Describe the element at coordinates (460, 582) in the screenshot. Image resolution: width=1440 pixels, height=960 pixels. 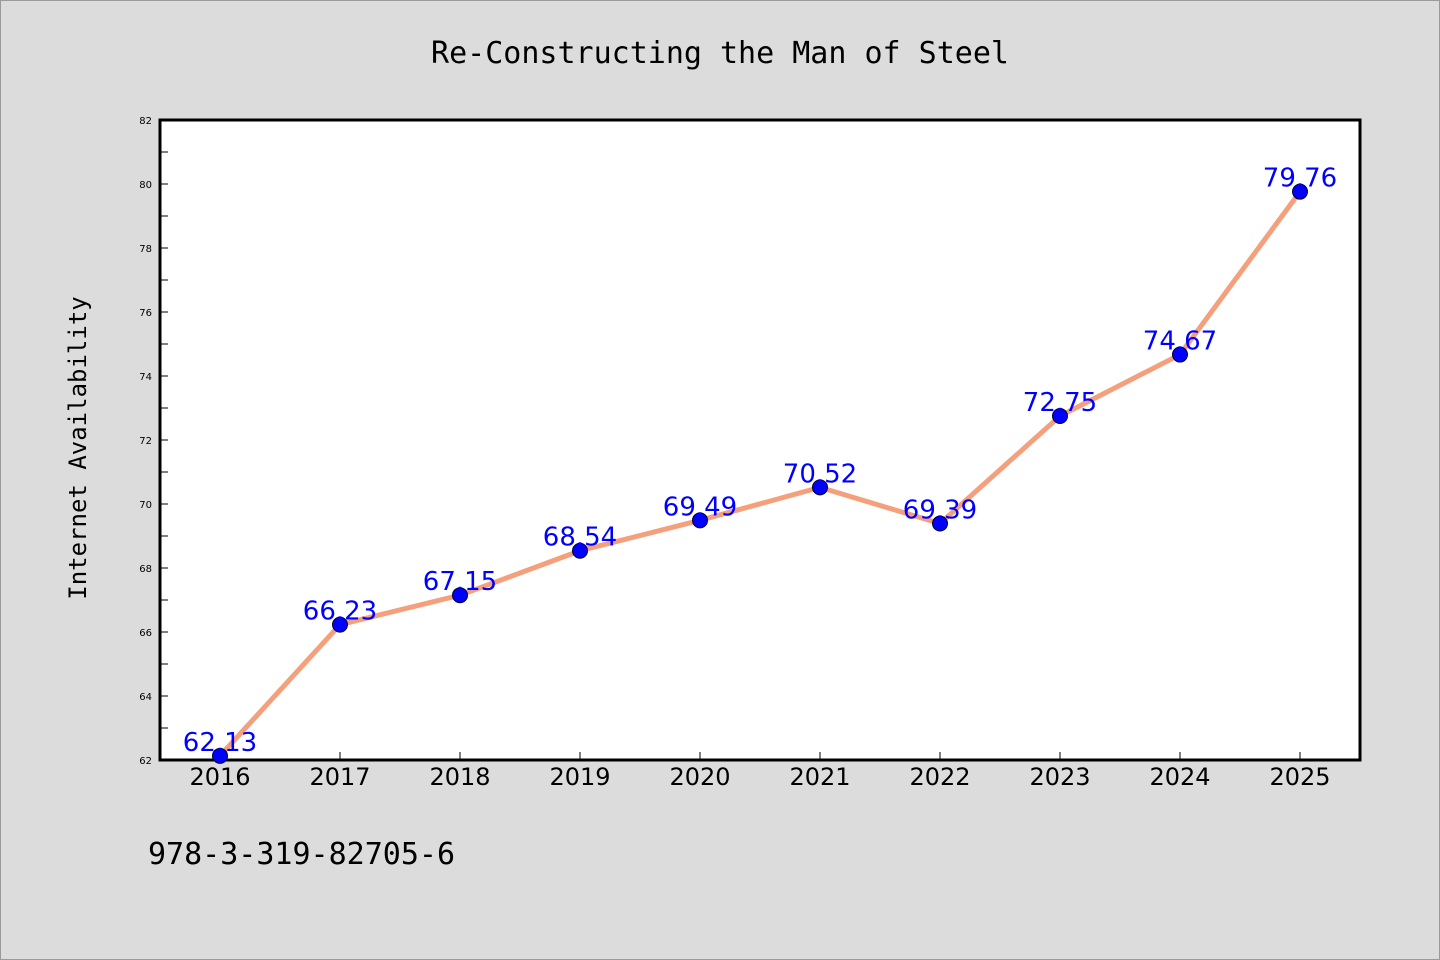
I see `data-label: 67.15` at that location.